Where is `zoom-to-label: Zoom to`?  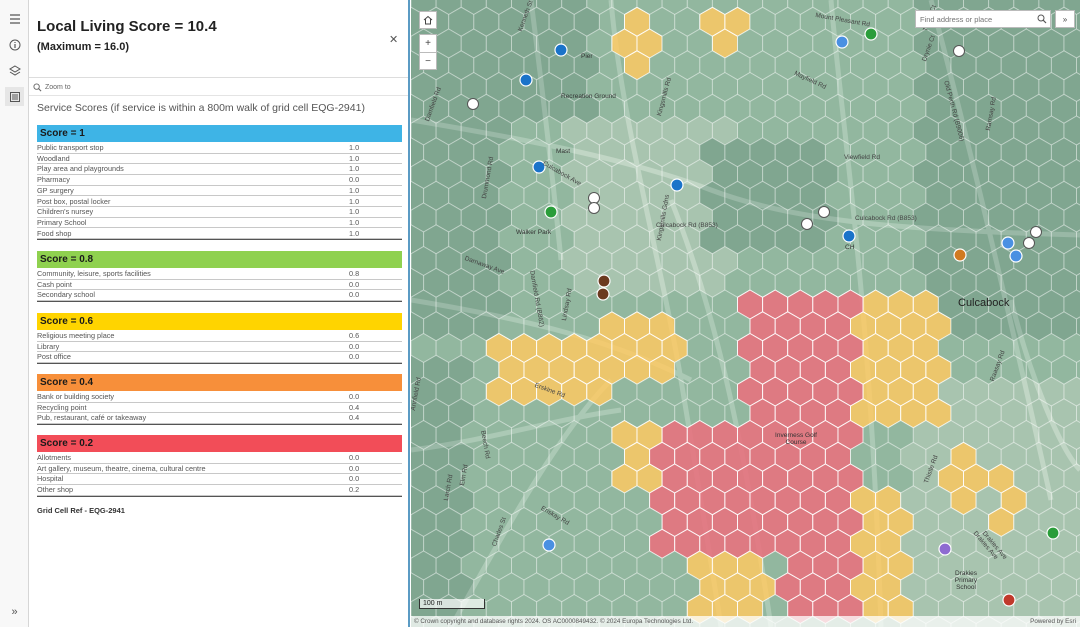 zoom-to-label: Zoom to is located at coordinates (58, 87).